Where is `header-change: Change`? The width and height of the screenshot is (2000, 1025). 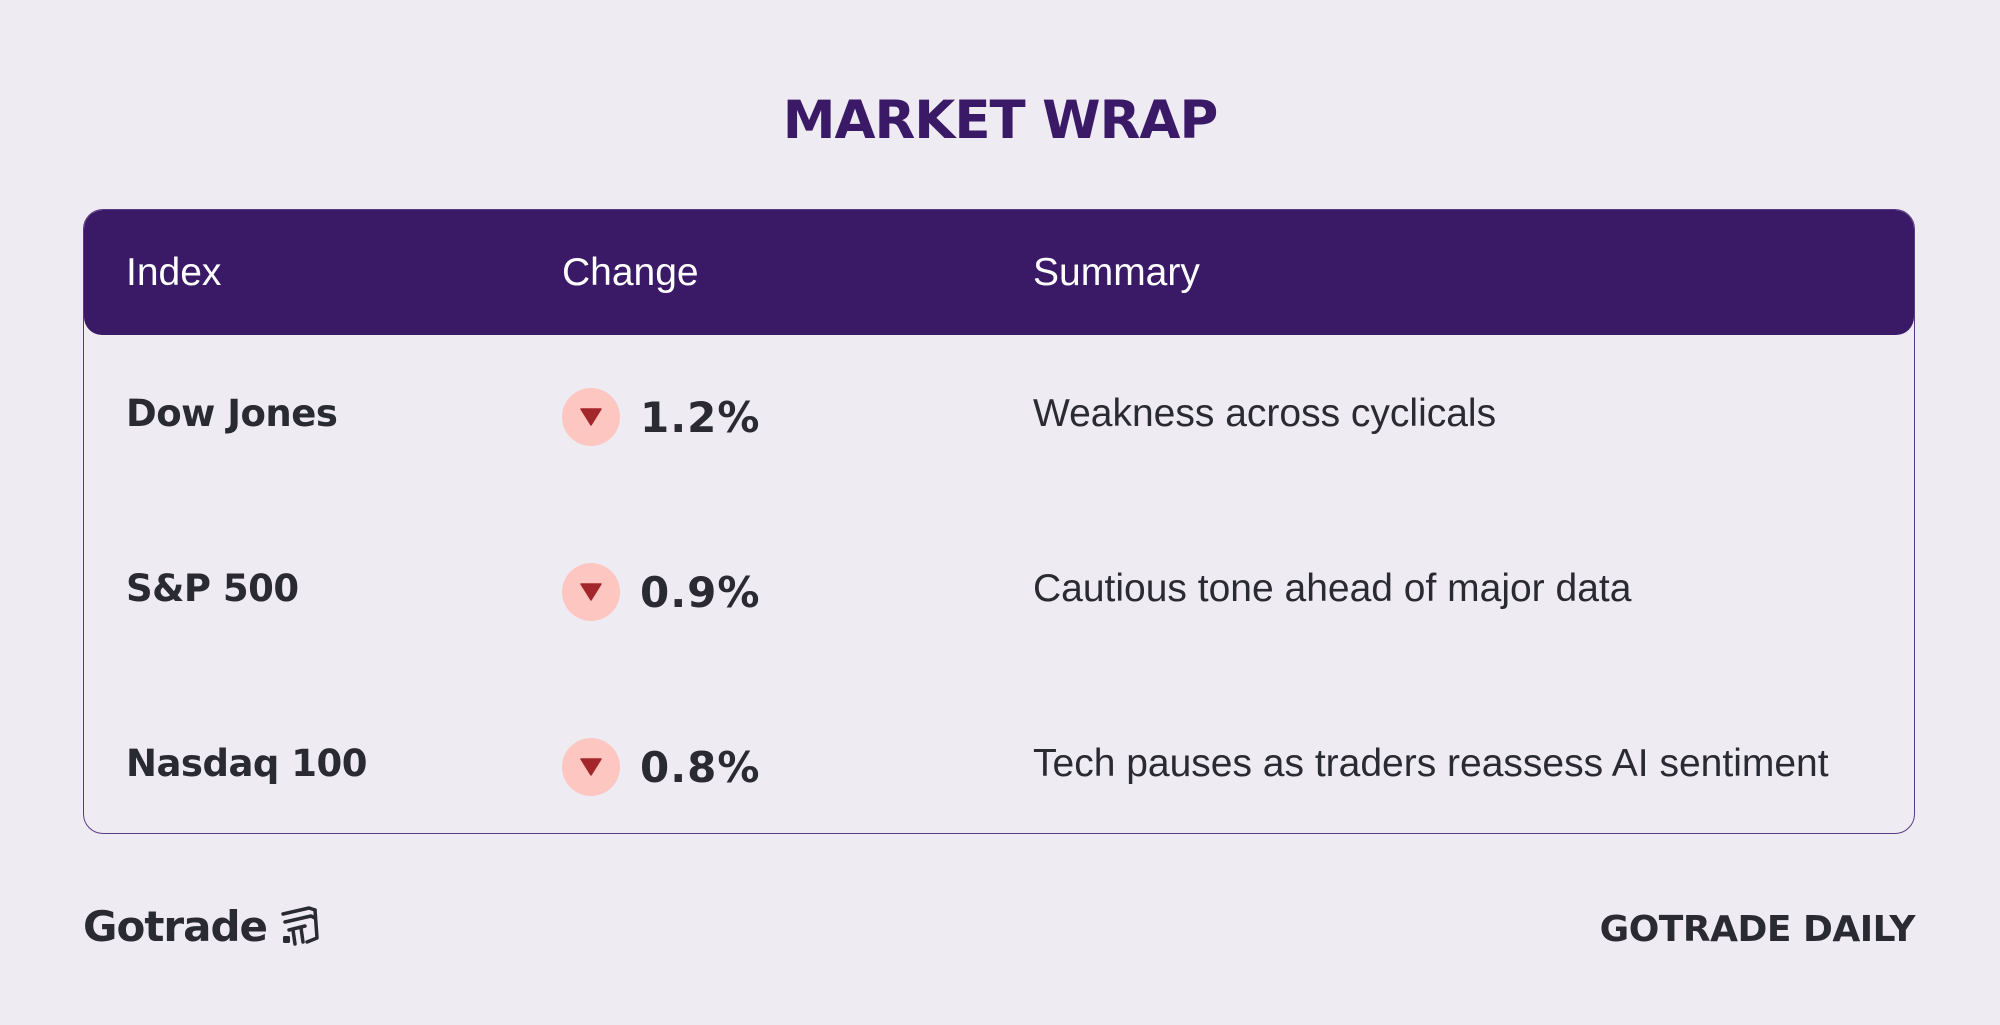
header-change: Change is located at coordinates (630, 272).